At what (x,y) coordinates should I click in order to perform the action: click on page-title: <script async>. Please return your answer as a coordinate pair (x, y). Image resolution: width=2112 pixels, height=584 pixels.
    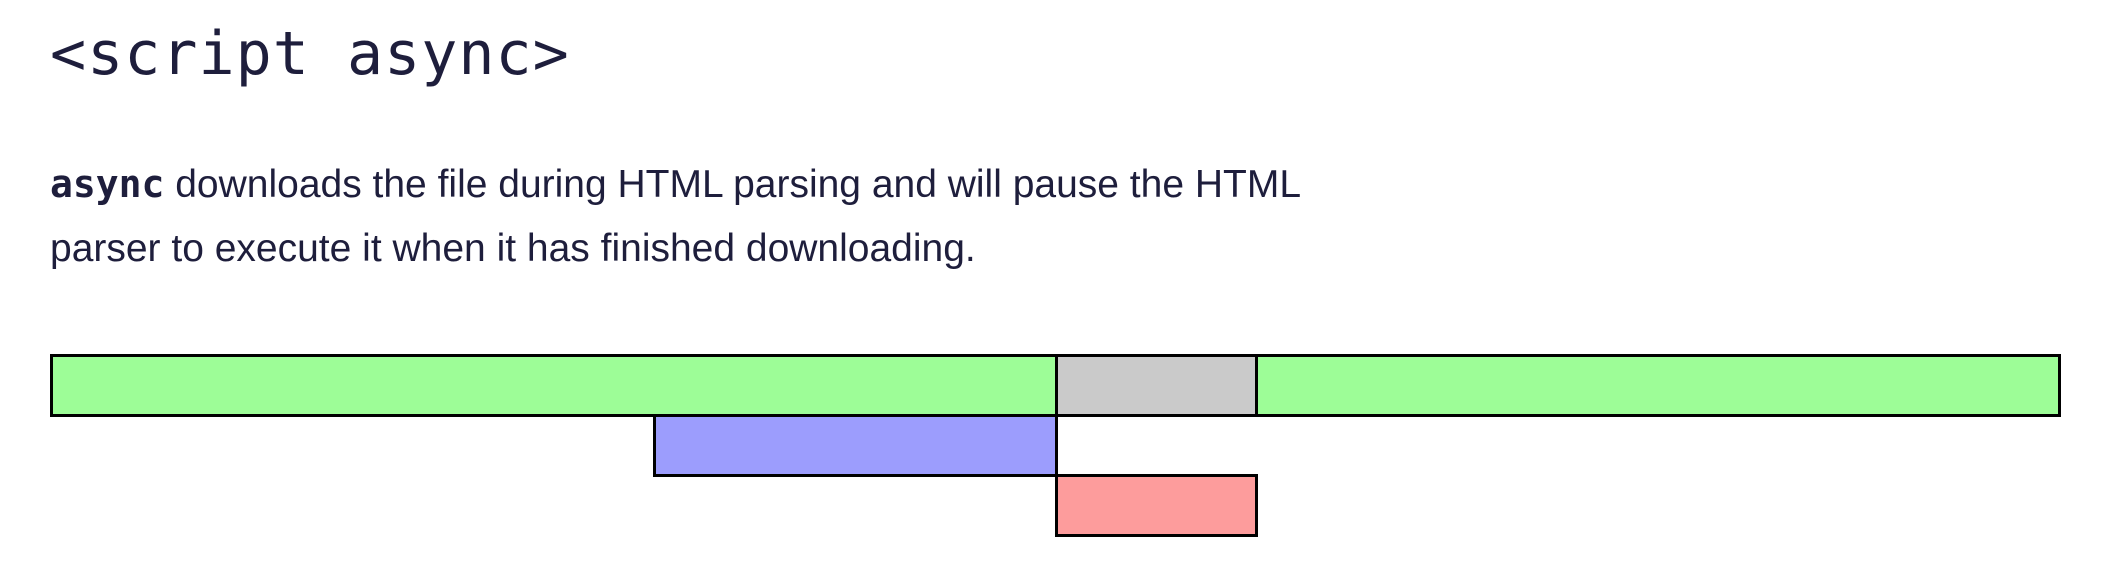
    Looking at the image, I should click on (310, 54).